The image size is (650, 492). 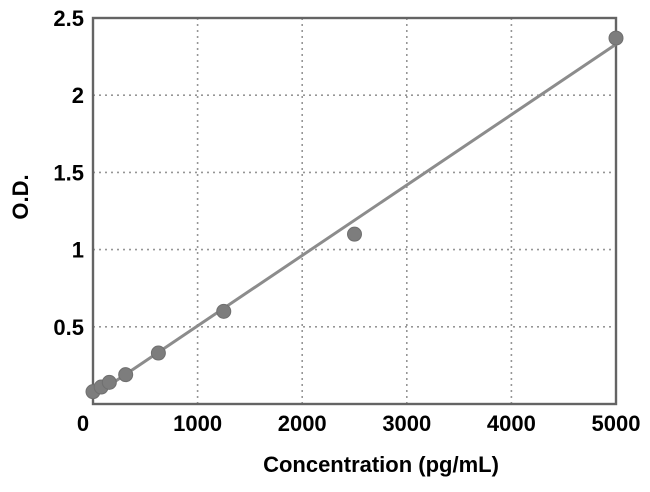 I want to click on x-tick-label: 1000, so click(x=197, y=423).